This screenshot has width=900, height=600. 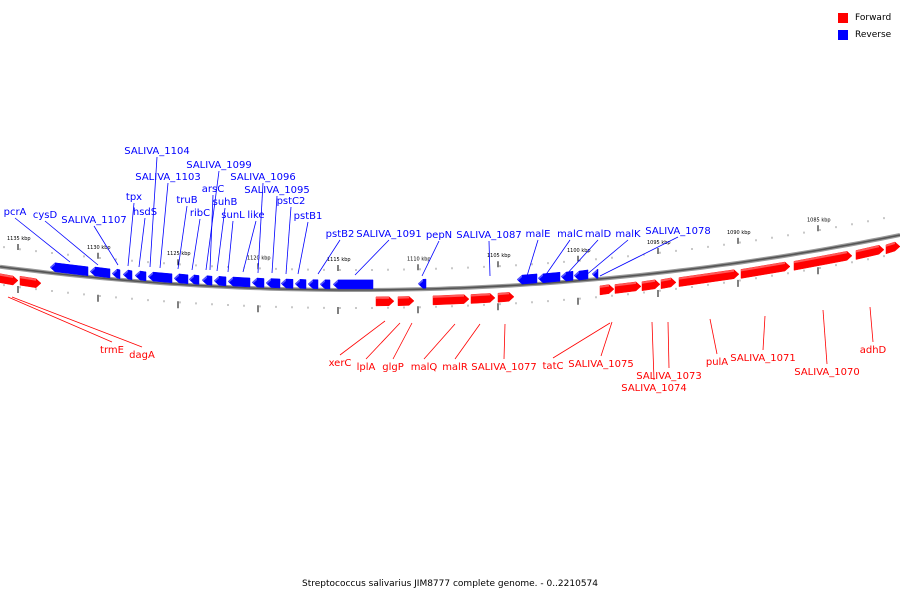 I want to click on gene-label-saliva-1107: SALIVA_1107, so click(x=93, y=220).